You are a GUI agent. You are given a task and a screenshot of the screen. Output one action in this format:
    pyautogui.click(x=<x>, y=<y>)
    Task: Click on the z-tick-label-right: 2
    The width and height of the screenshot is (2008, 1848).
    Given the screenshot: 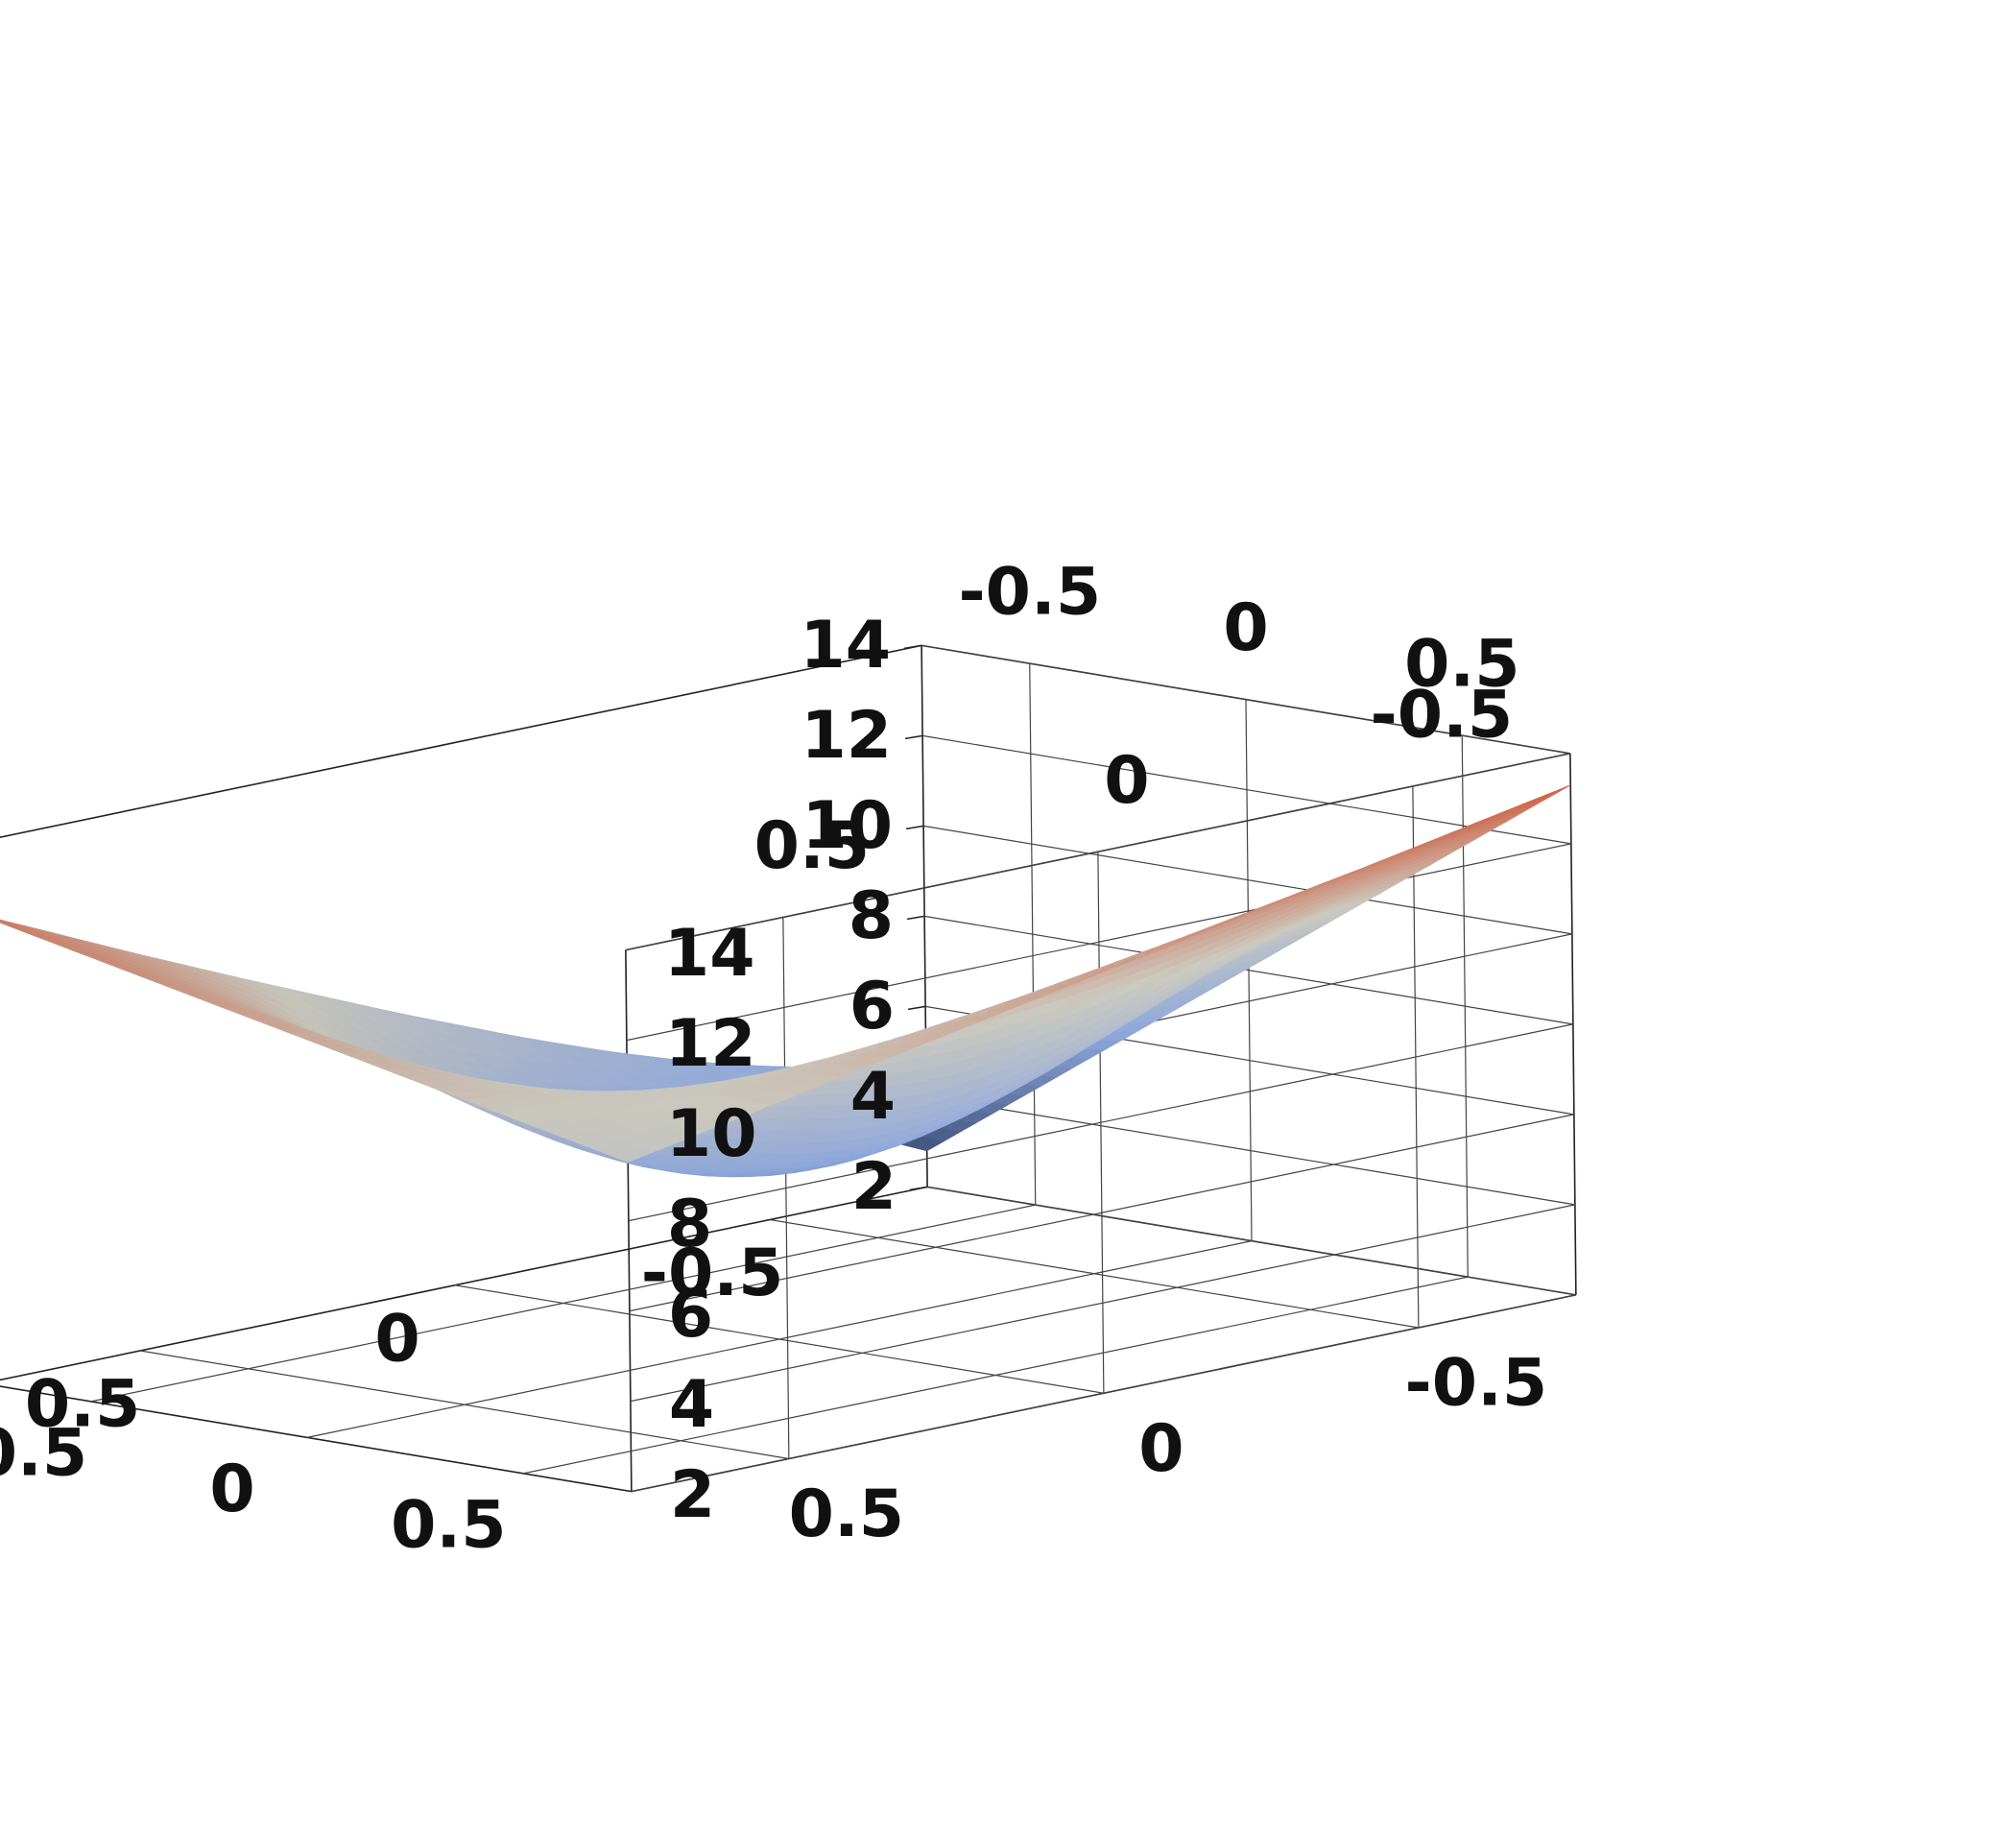 What is the action you would take?
    pyautogui.click(x=692, y=1495)
    